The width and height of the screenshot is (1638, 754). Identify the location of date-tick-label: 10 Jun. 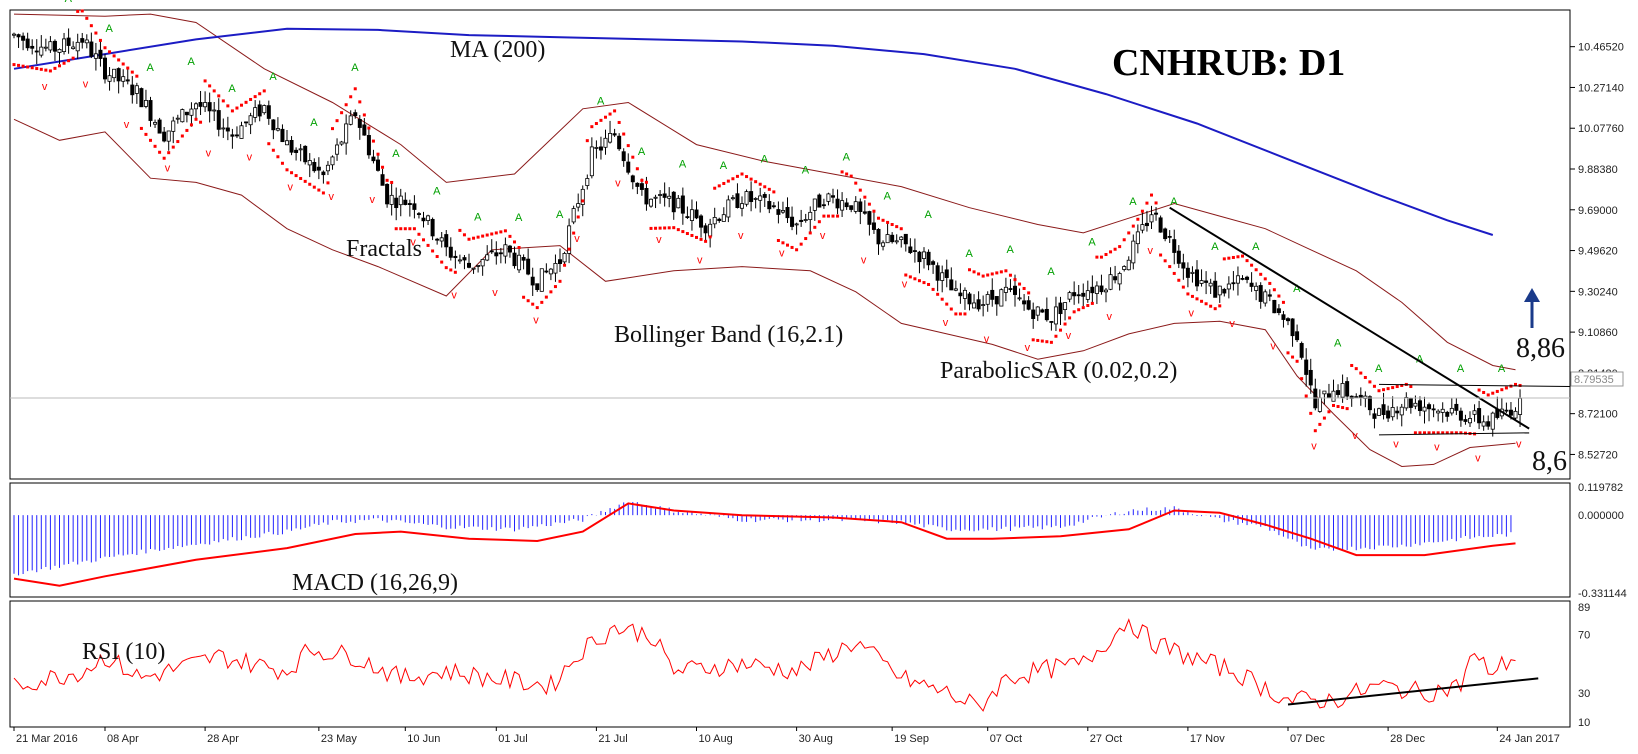
(423, 739).